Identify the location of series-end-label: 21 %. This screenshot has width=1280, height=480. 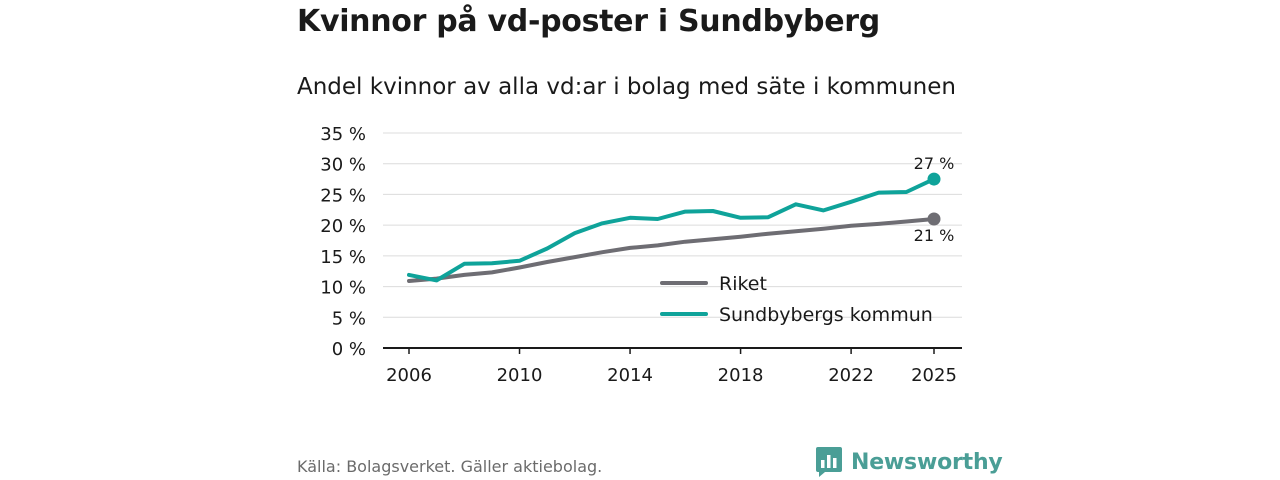
(934, 235).